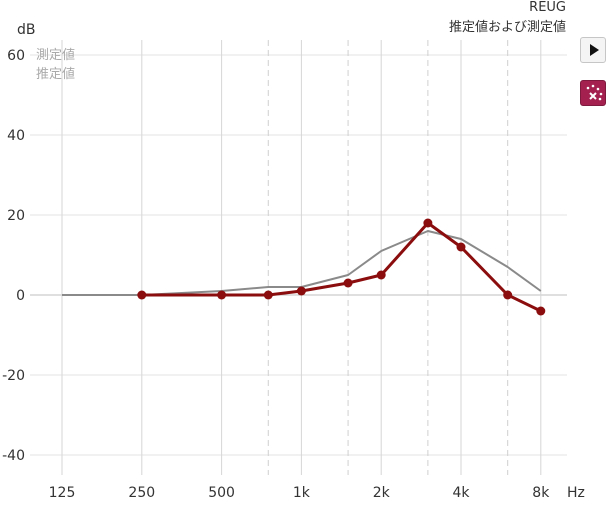 This screenshot has width=614, height=510. What do you see at coordinates (302, 493) in the screenshot?
I see `x-tick-label: 1k` at bounding box center [302, 493].